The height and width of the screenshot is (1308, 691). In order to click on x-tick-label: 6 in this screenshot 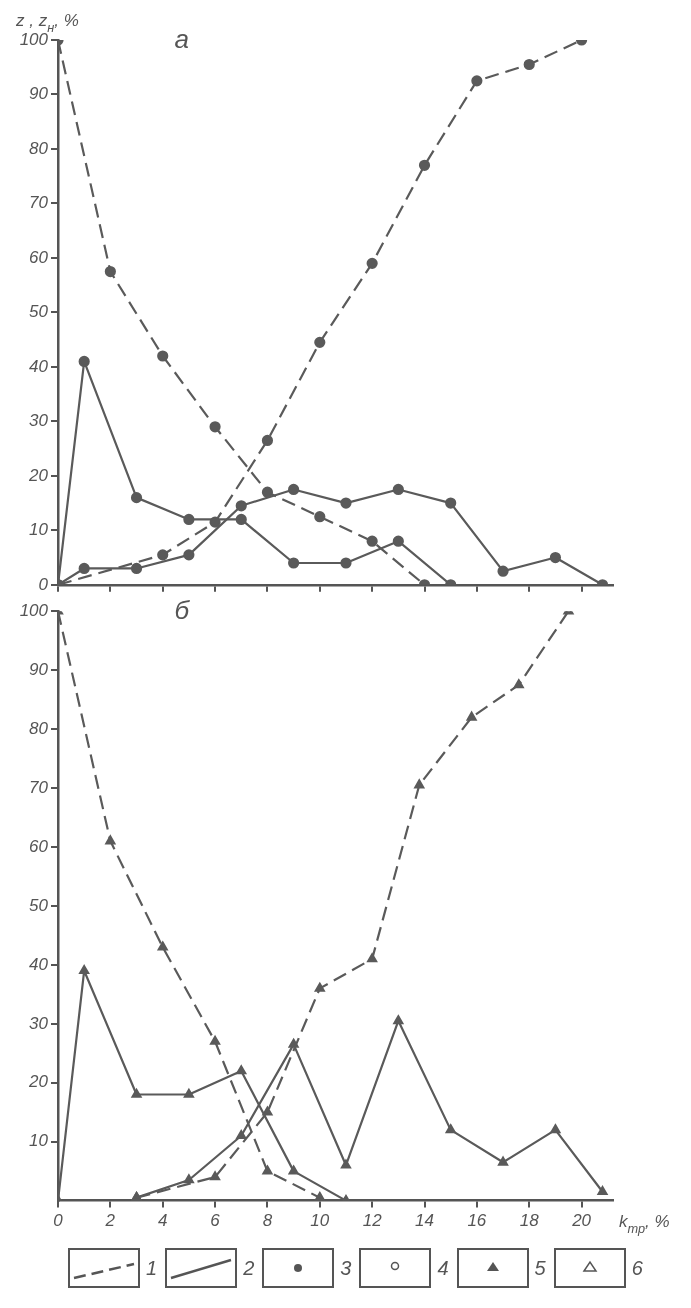, I will do `click(215, 1220)`.